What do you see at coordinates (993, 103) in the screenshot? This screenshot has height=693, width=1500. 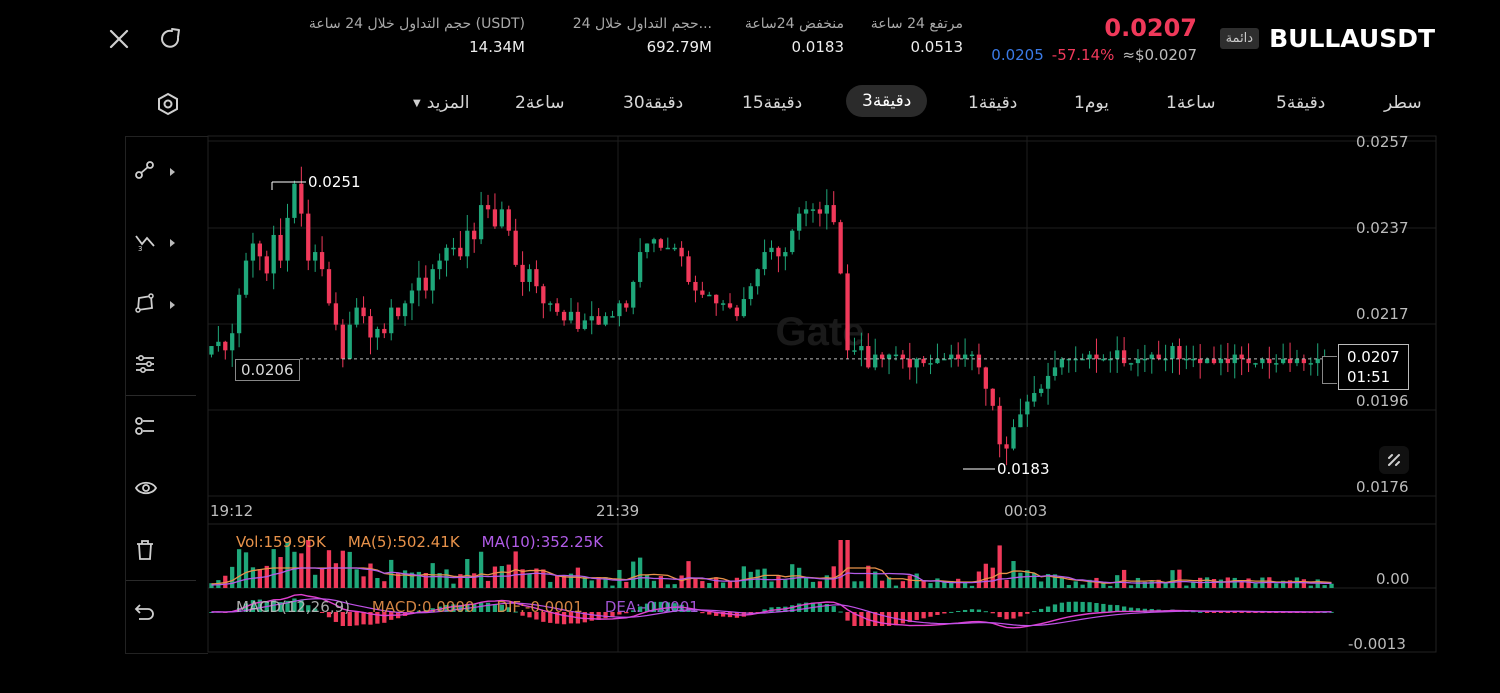 I see `tab-1m: 1دقيقة` at bounding box center [993, 103].